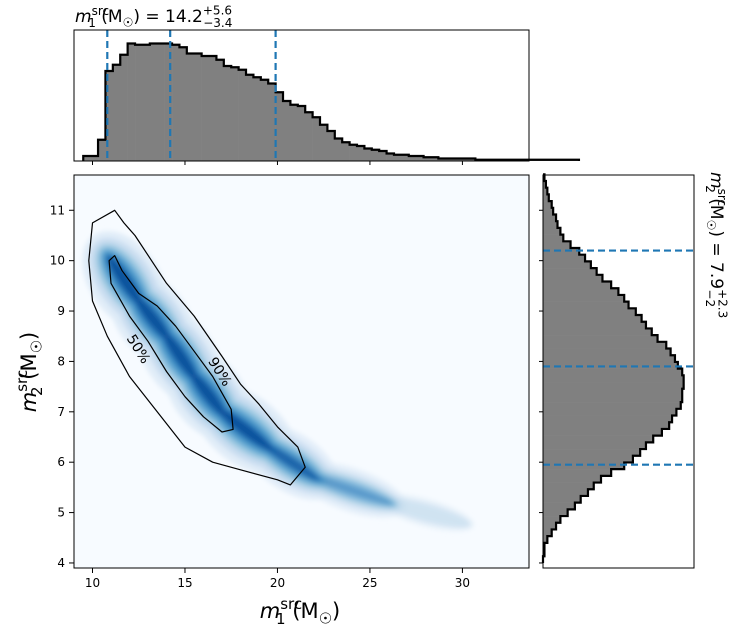 The image size is (743, 639). Describe the element at coordinates (462, 583) in the screenshot. I see `joint-x-tick-label: 30` at that location.